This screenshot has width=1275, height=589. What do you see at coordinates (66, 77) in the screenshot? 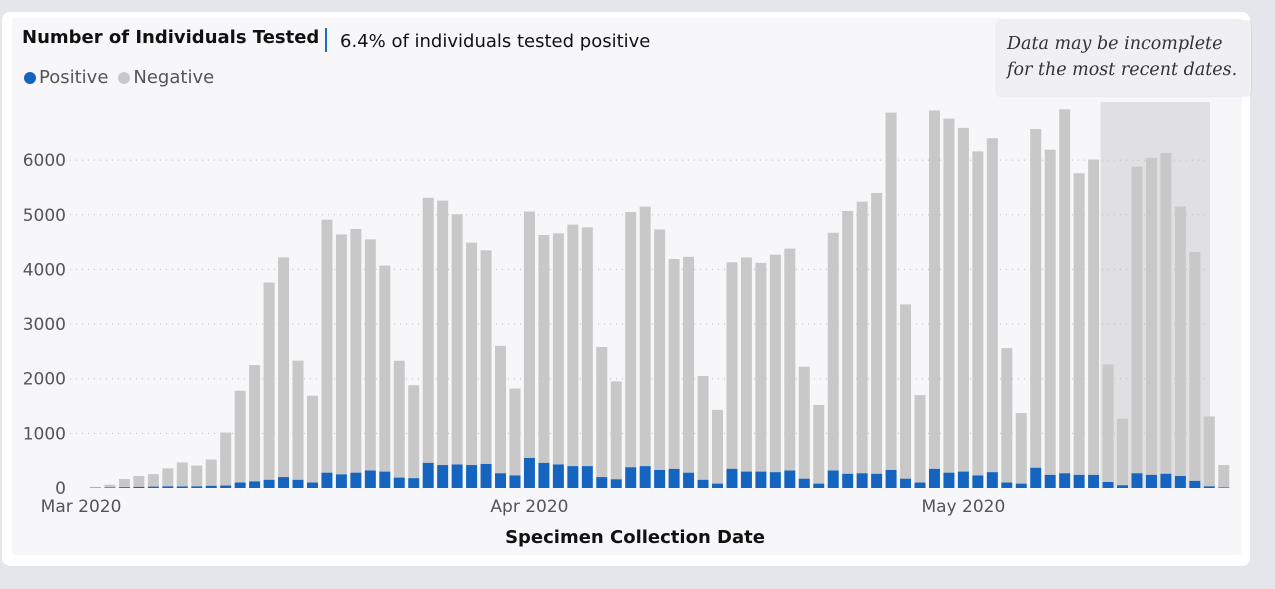
I see `legend-item-positive: Positive` at bounding box center [66, 77].